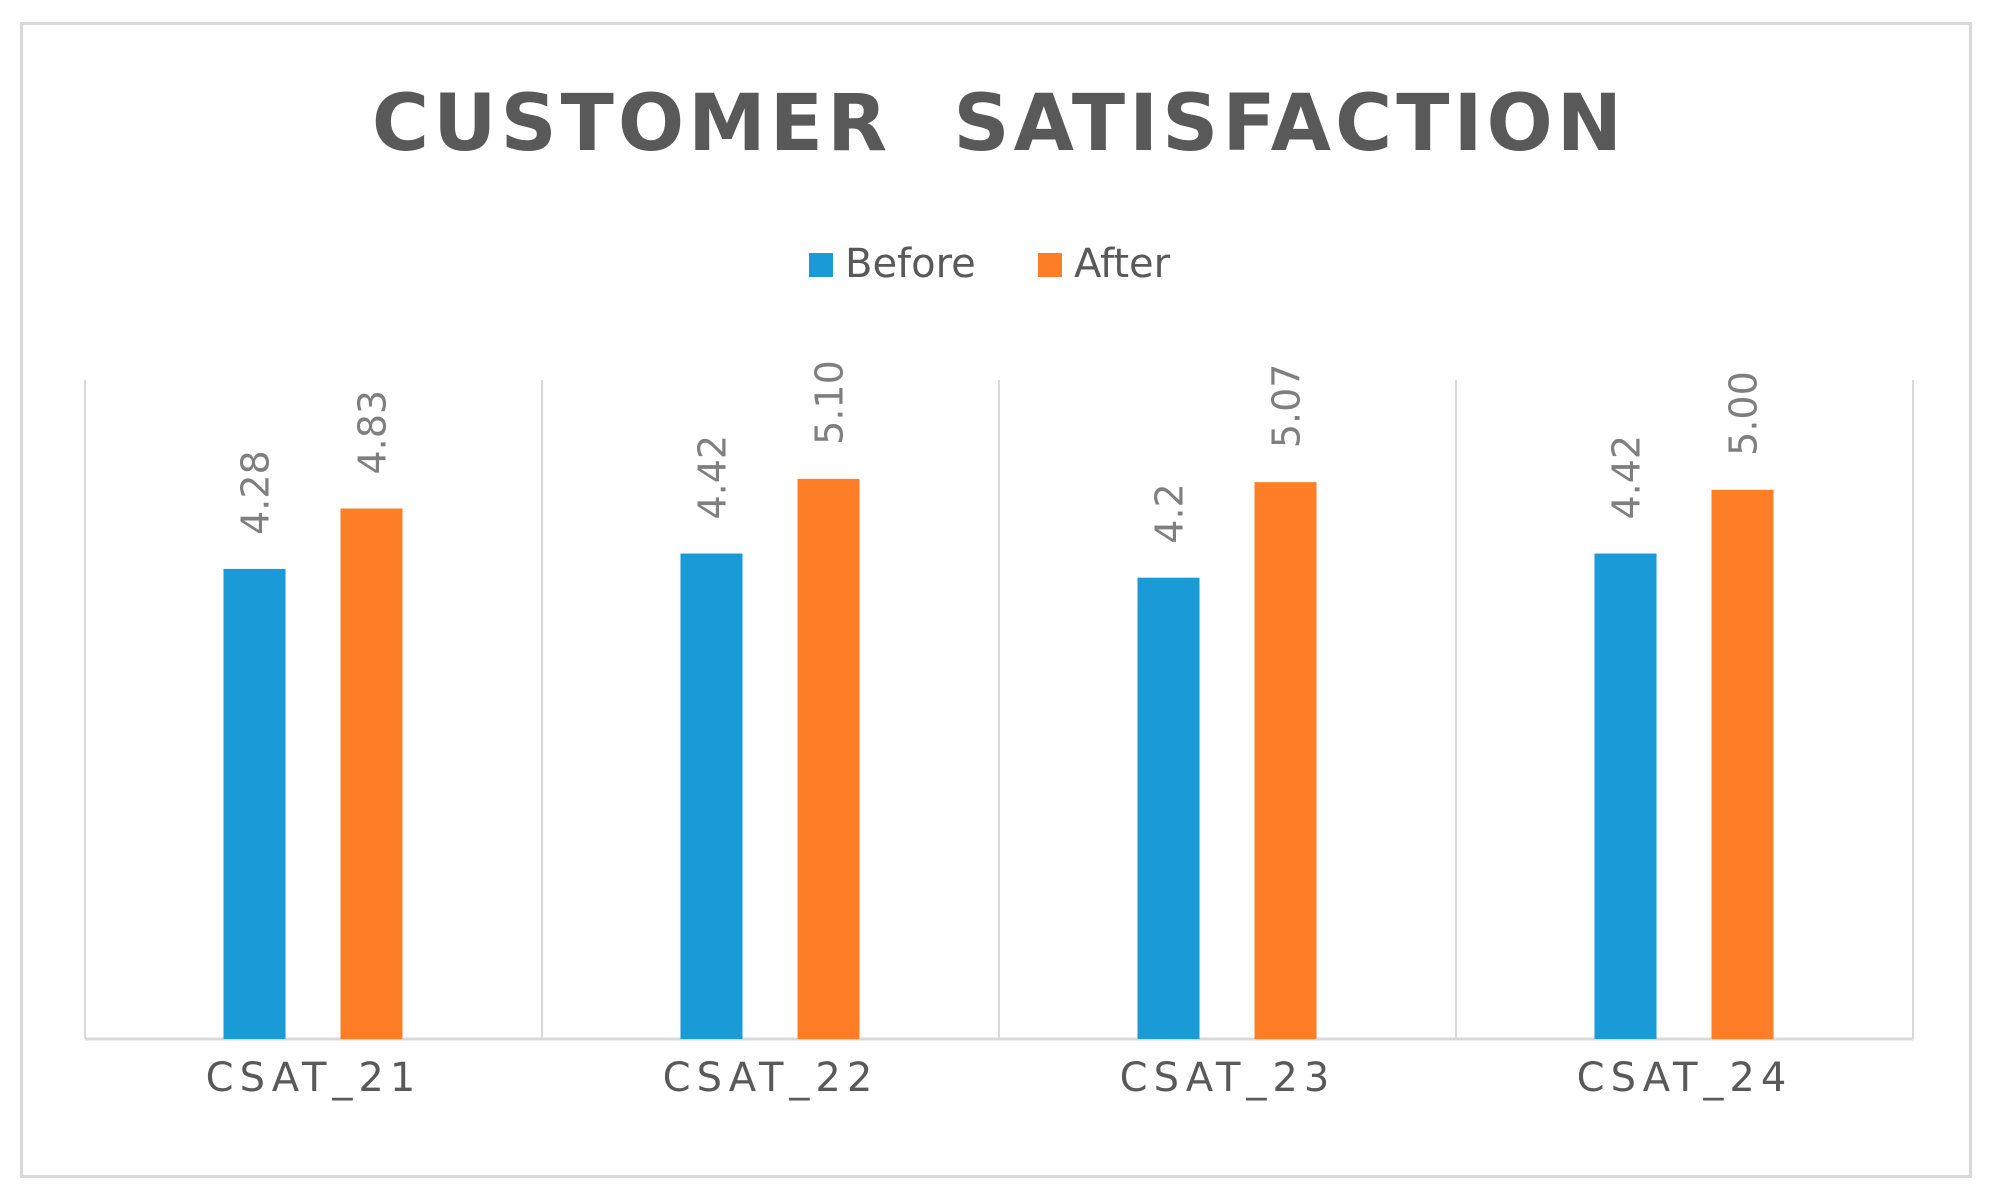  I want to click on data-label-before-csat_21: 4.28, so click(256, 492).